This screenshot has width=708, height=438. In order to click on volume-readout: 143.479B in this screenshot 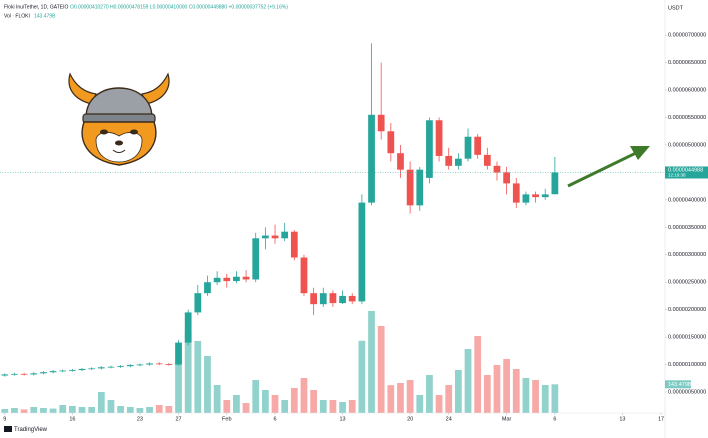, I will do `click(45, 16)`.